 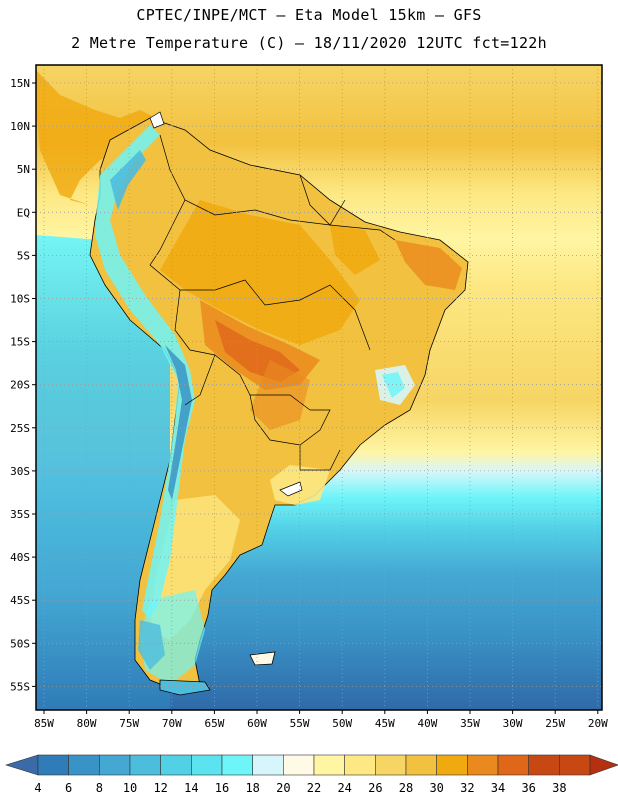 I want to click on lat-label: 55S, so click(x=20, y=686).